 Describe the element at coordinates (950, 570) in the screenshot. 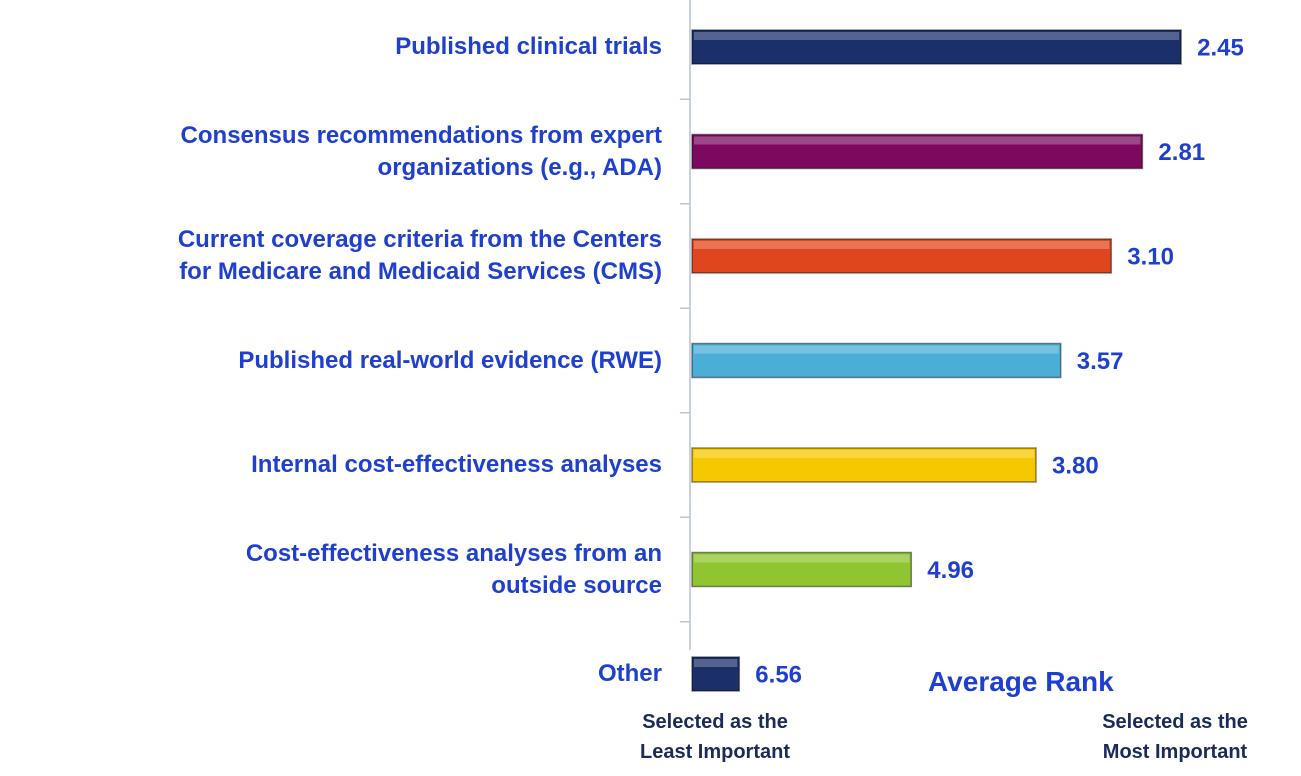

I see `value-label: 4.96` at that location.